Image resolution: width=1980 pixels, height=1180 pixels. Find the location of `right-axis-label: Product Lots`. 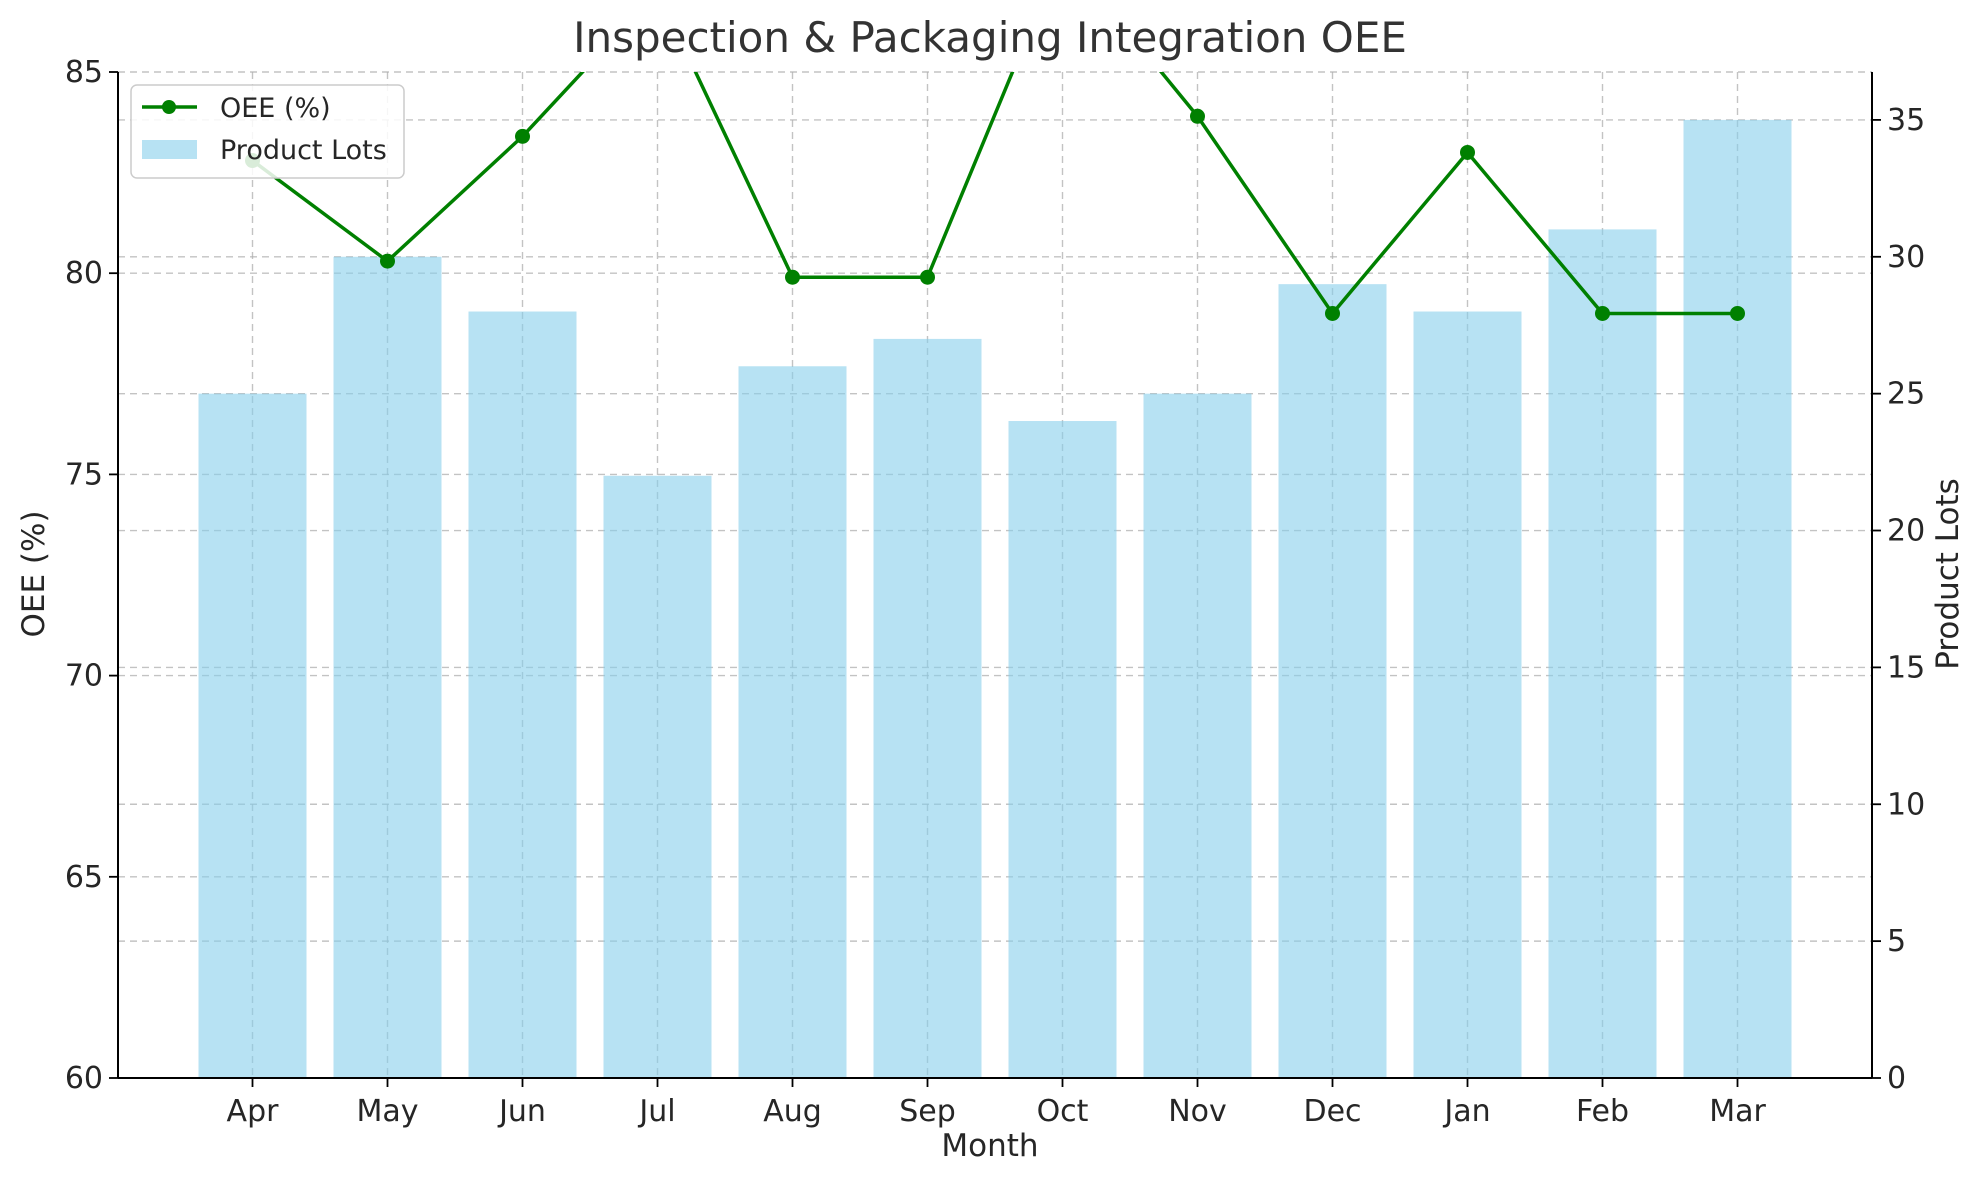

right-axis-label: Product Lots is located at coordinates (1948, 574).